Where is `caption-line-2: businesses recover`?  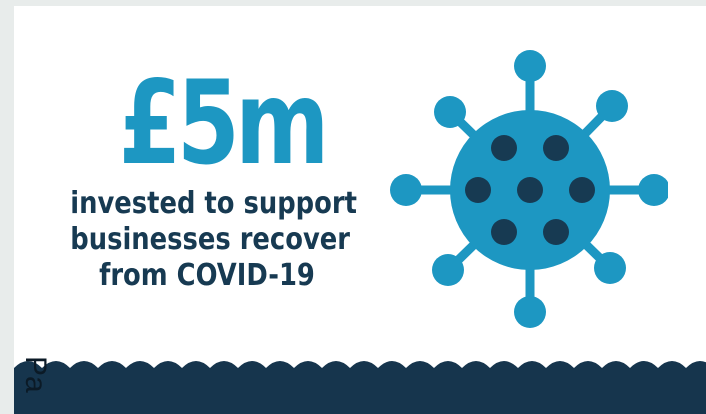
caption-line-2: businesses recover is located at coordinates (210, 239).